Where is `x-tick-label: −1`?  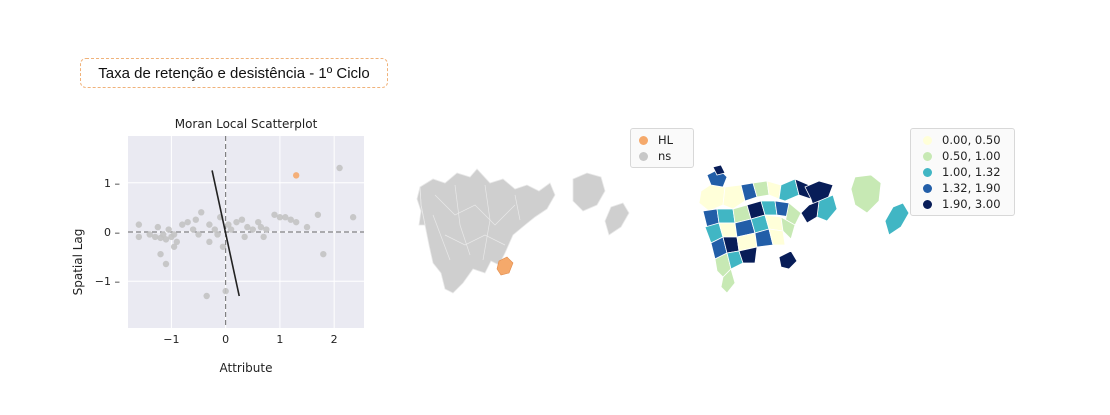 x-tick-label: −1 is located at coordinates (171, 339).